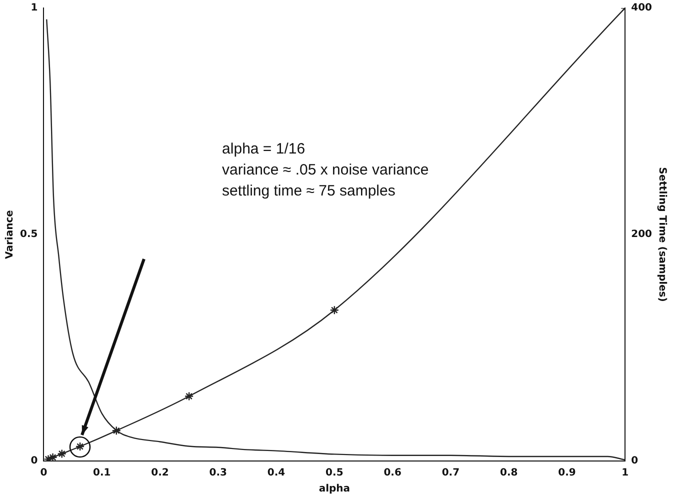 The height and width of the screenshot is (499, 674). I want to click on y-tick-label: 0, so click(34, 461).